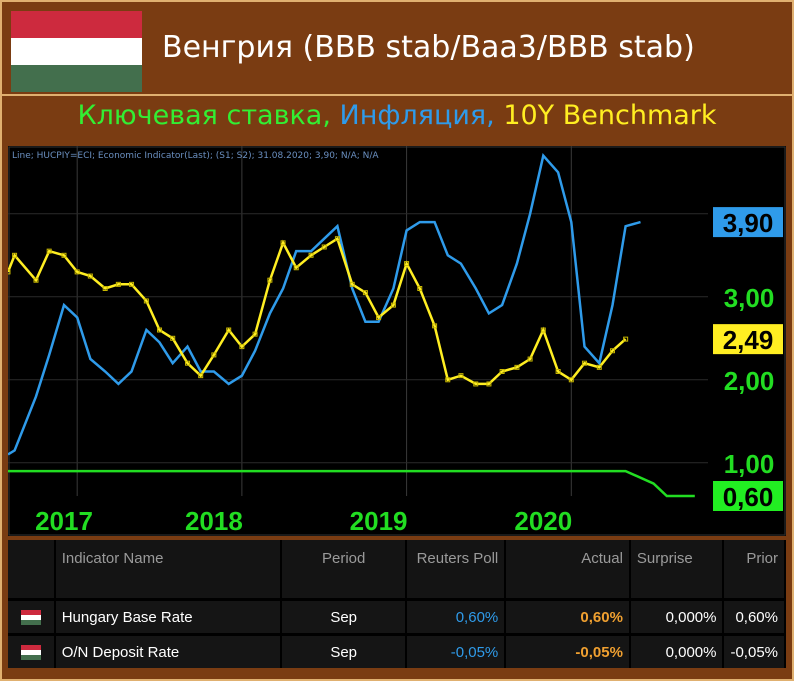 This screenshot has width=794, height=681. I want to click on actual: 0,60%, so click(568, 616).